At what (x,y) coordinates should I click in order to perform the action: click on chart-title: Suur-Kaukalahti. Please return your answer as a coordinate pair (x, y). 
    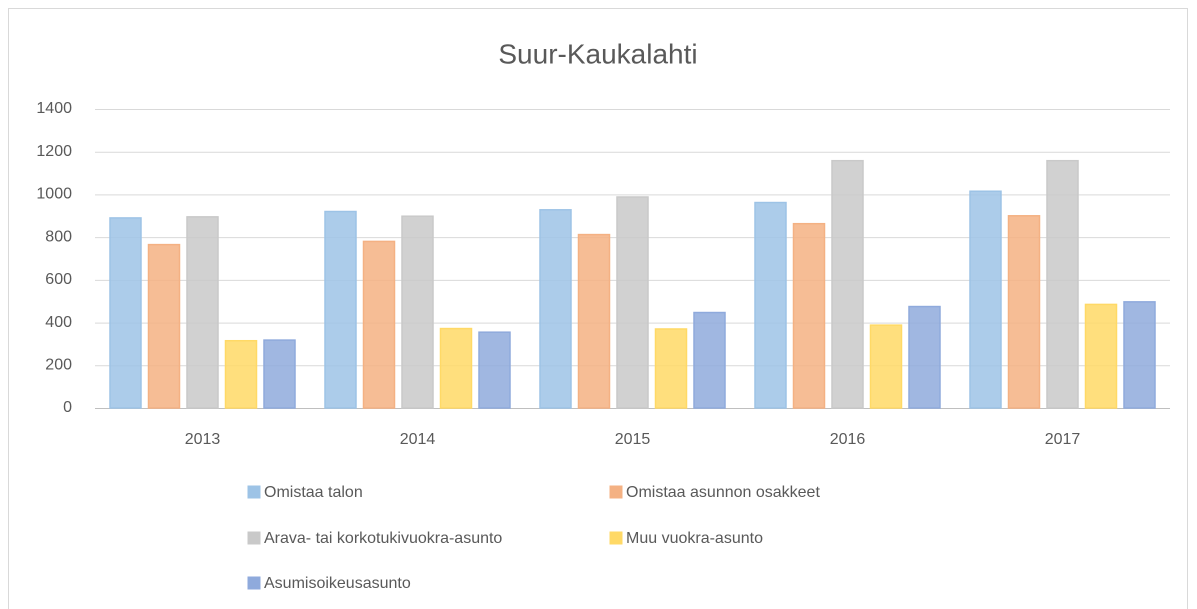
    Looking at the image, I should click on (597, 53).